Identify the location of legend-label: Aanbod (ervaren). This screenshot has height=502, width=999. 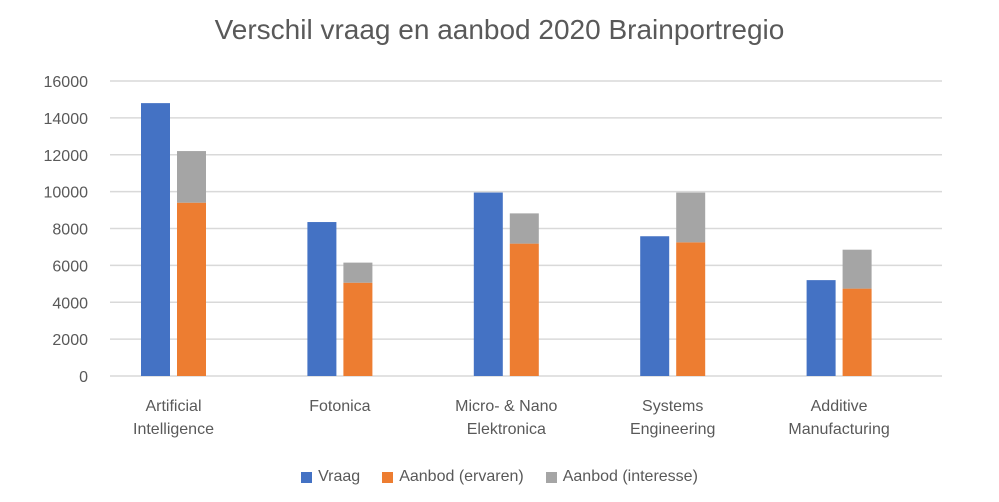
(461, 476).